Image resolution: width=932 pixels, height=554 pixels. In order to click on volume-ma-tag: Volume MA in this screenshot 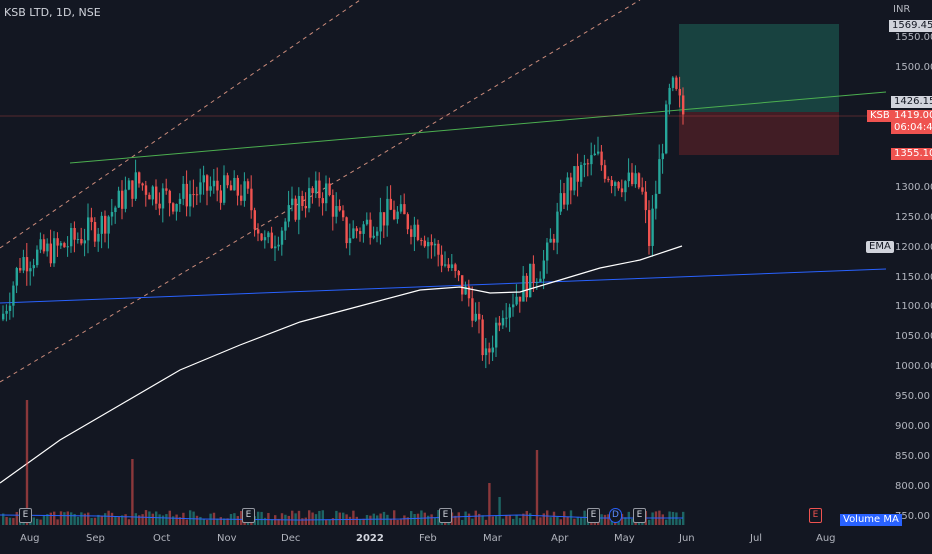, I will do `click(871, 520)`.